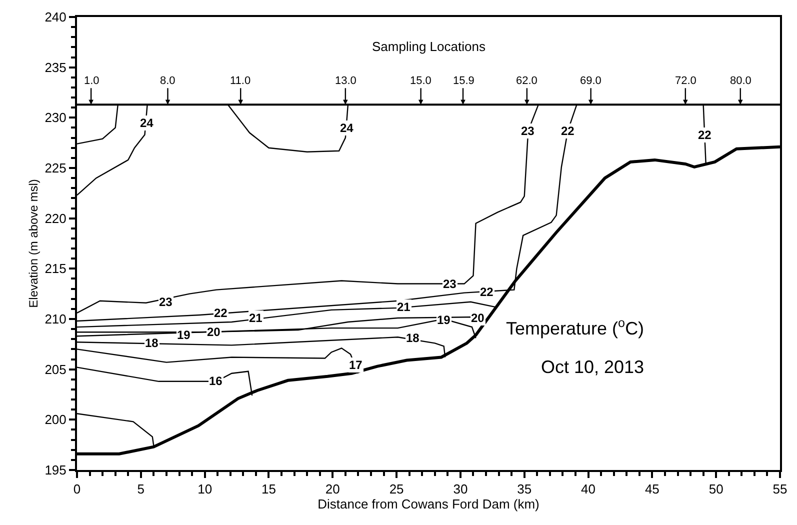 This screenshot has width=797, height=525. I want to click on x-tick-label: 45, so click(652, 489).